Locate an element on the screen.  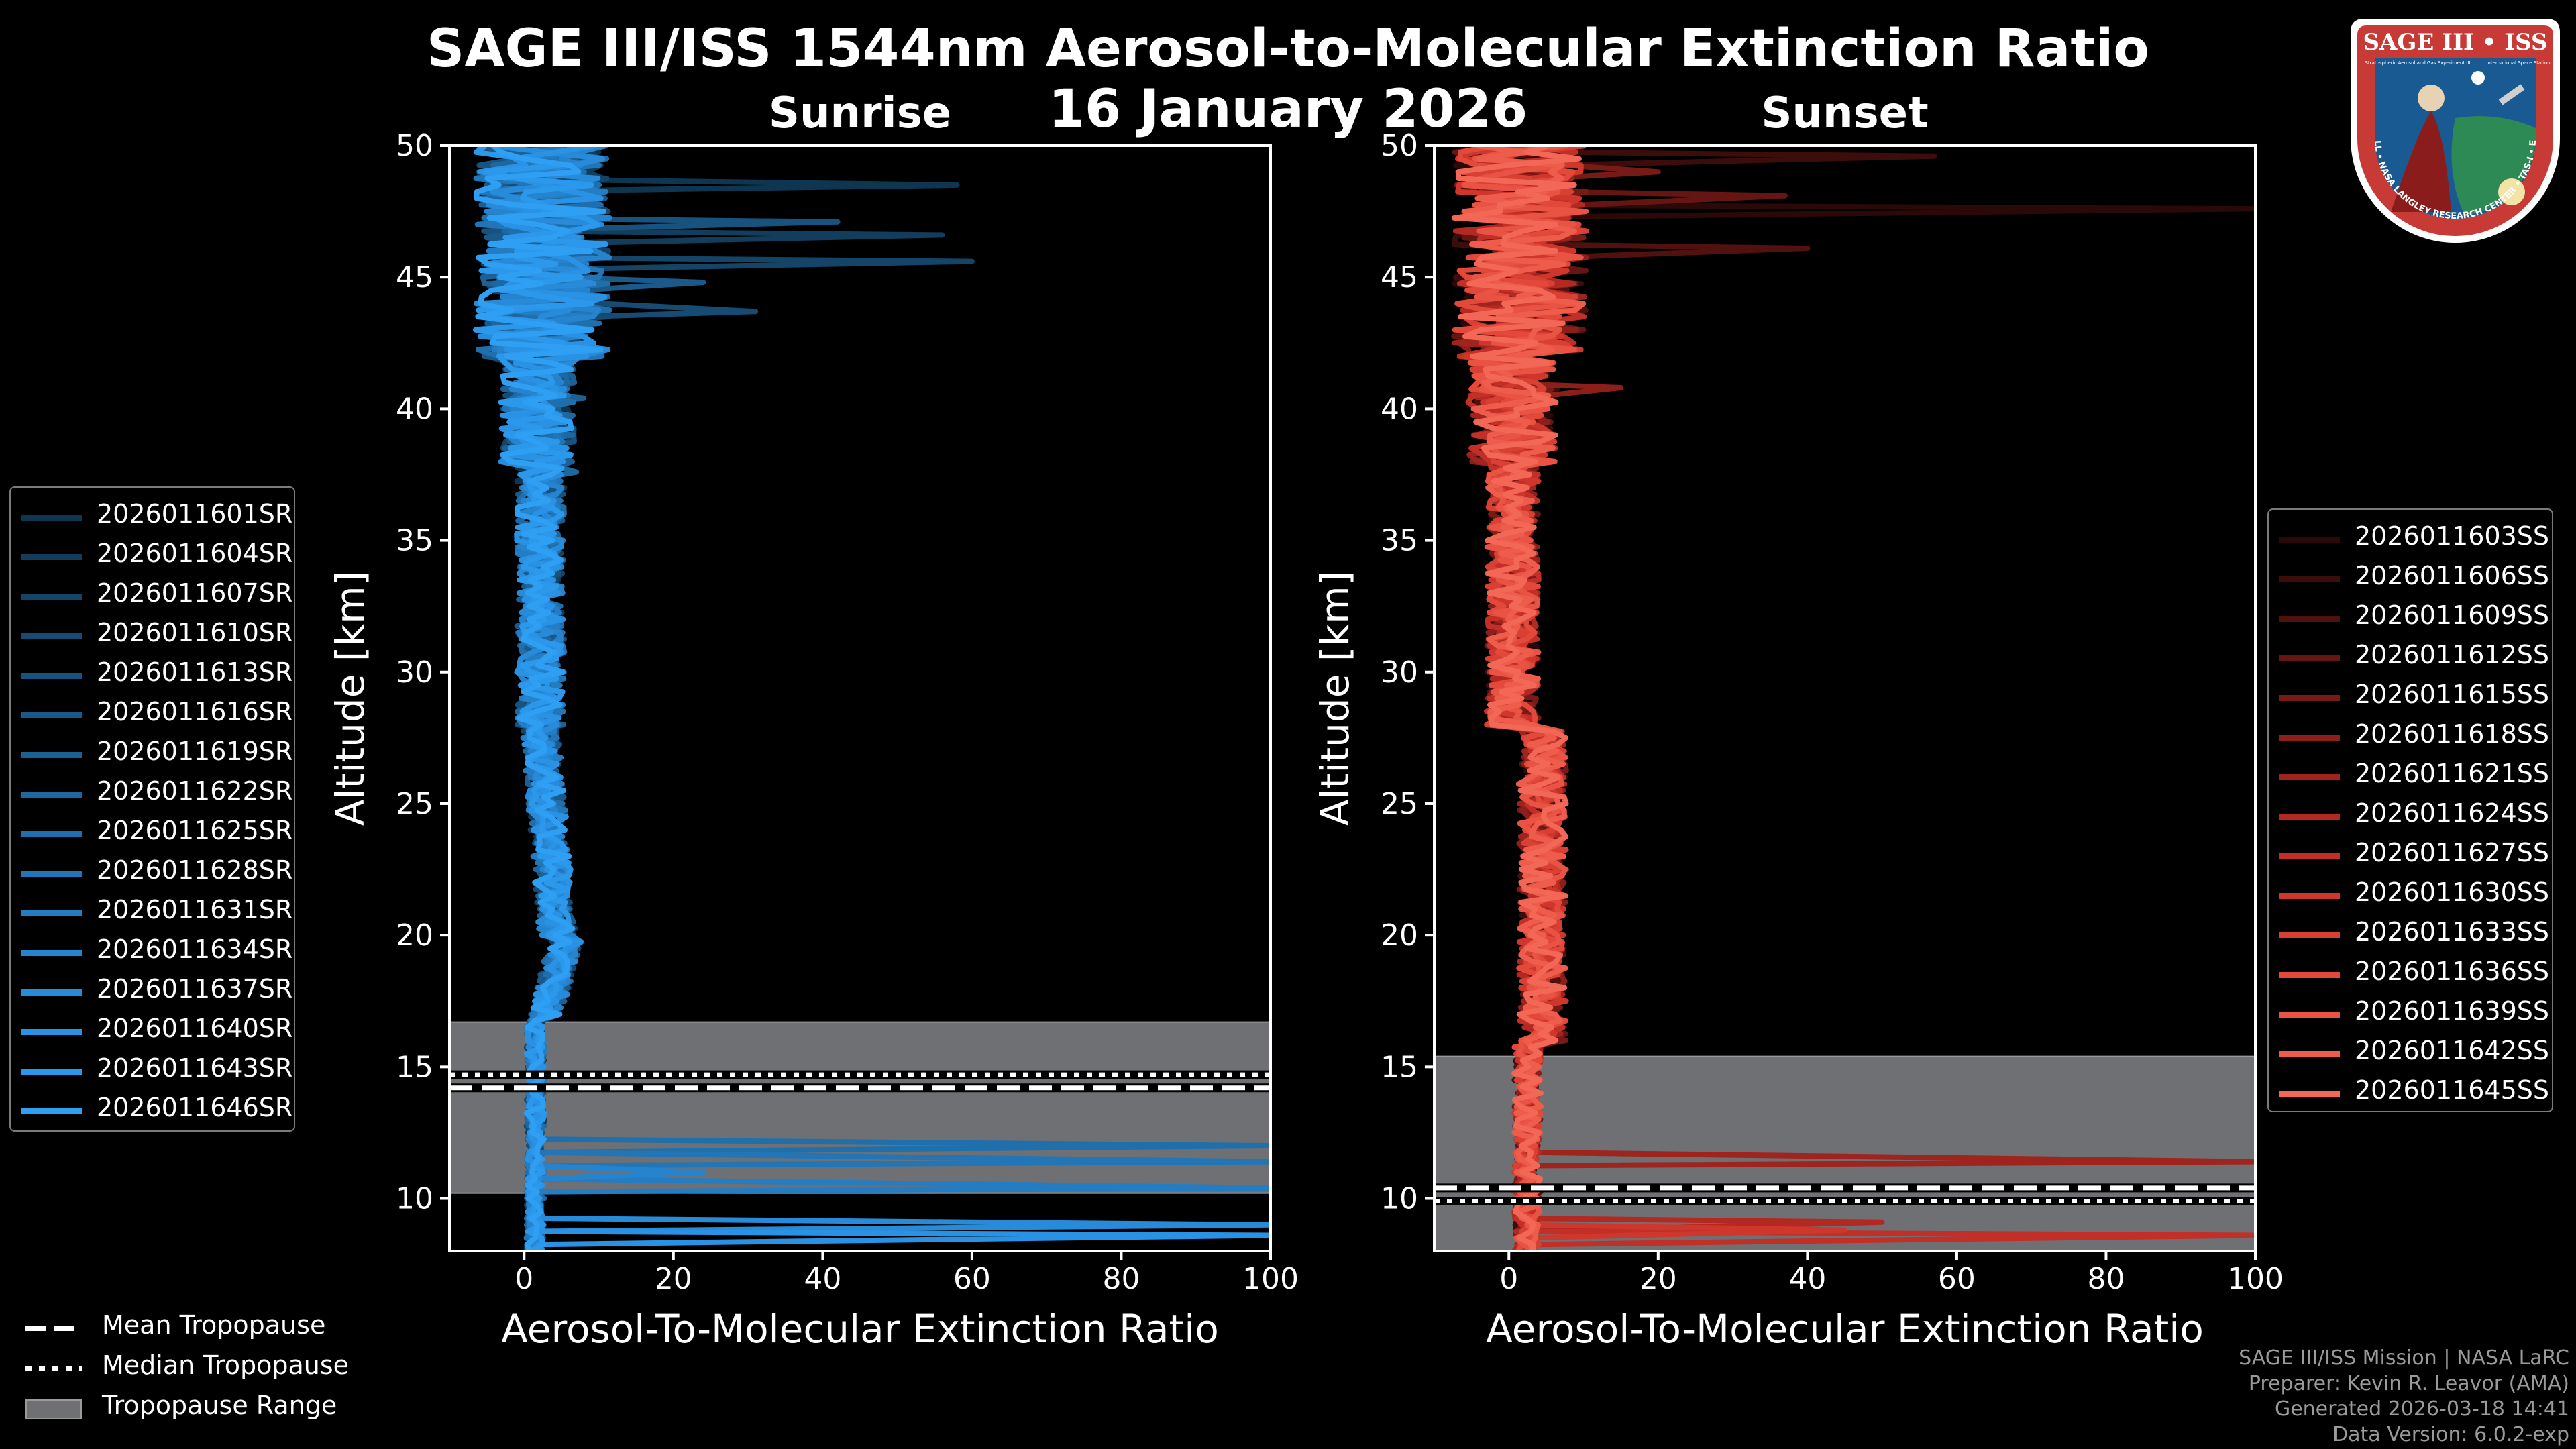
sunrise-legend-label: 2026011643SR is located at coordinates (195, 1068).